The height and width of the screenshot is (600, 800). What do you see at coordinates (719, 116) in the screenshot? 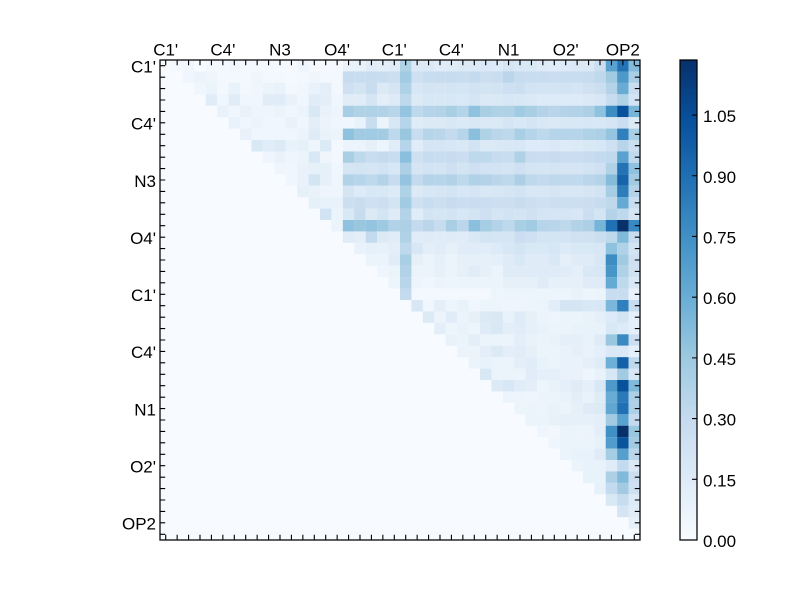
I see `svg-text: 1.05` at bounding box center [719, 116].